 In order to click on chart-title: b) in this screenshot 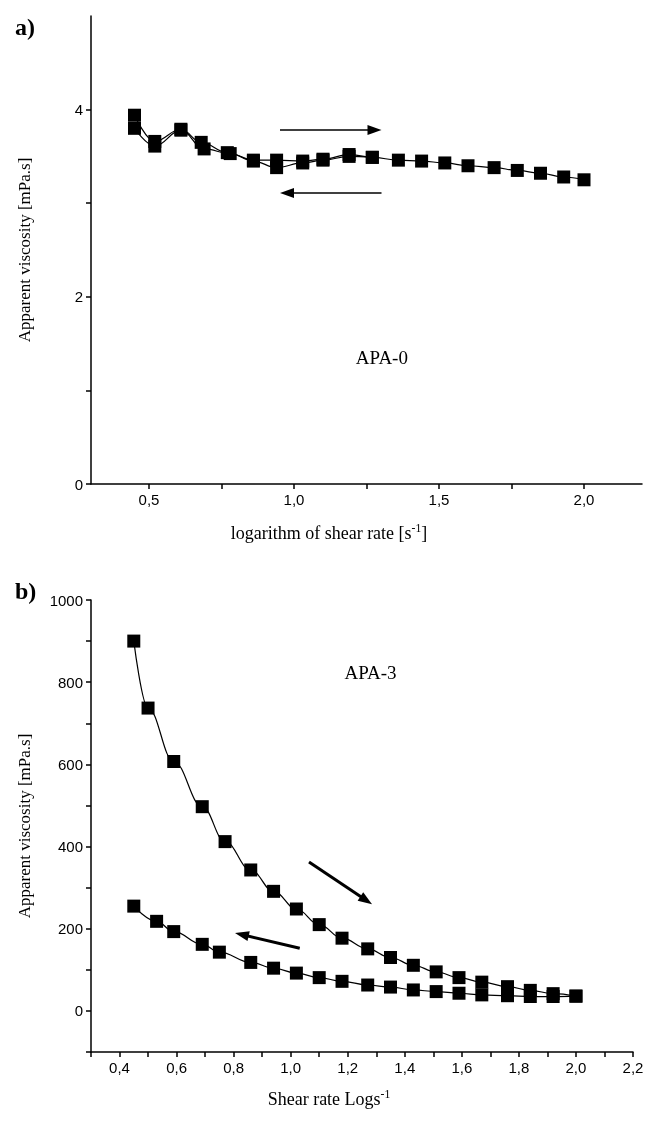, I will do `click(26, 591)`.